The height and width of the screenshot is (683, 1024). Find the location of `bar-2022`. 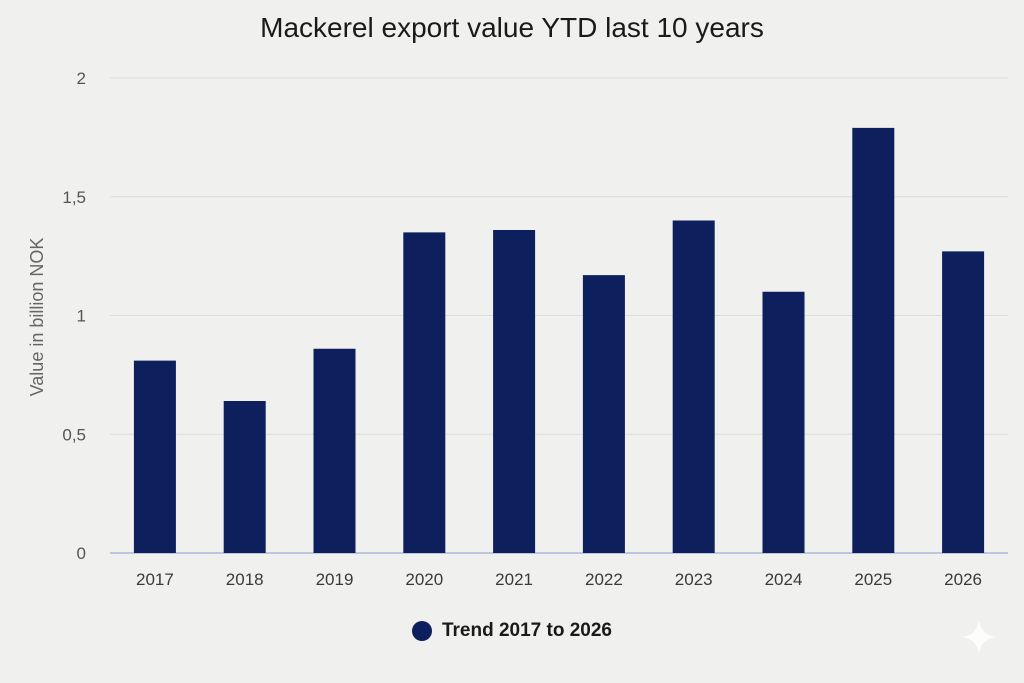

bar-2022 is located at coordinates (603, 414).